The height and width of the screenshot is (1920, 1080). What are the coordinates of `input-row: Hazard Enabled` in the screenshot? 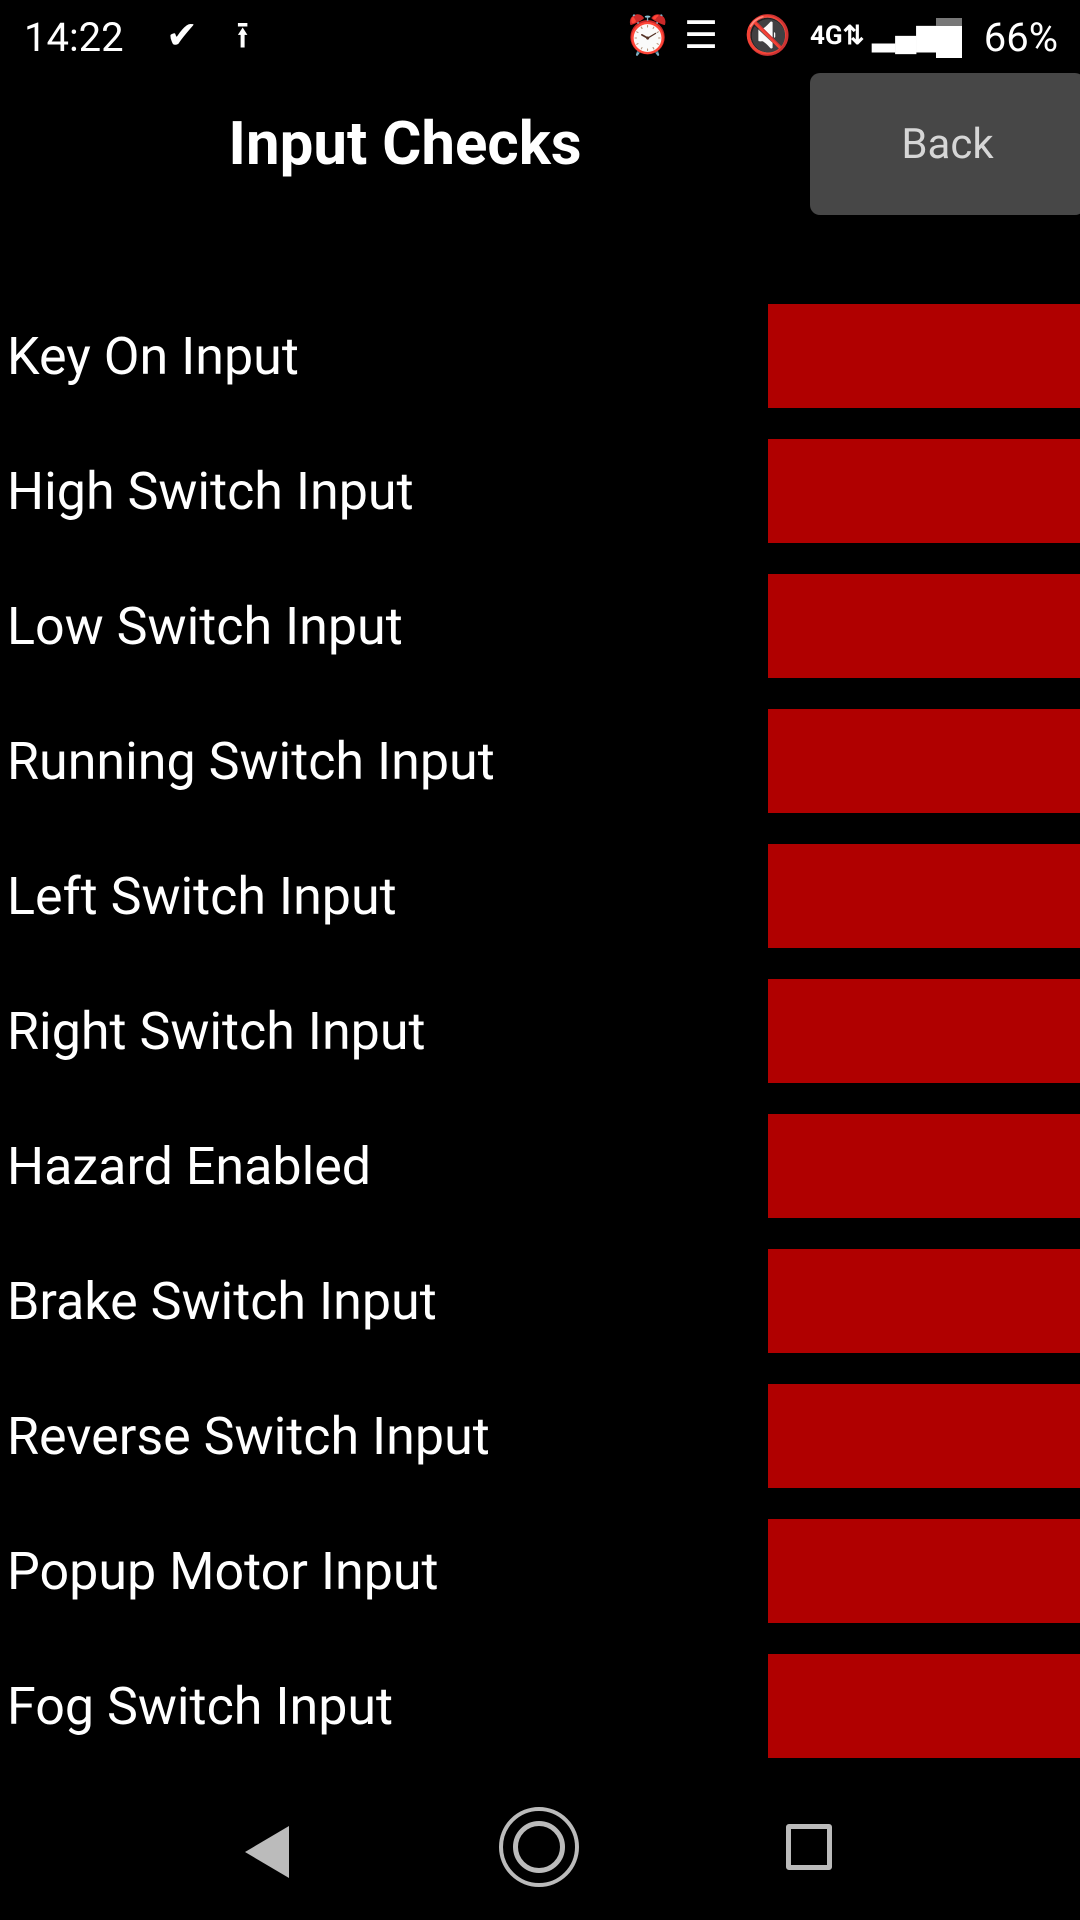 It's located at (540, 1166).